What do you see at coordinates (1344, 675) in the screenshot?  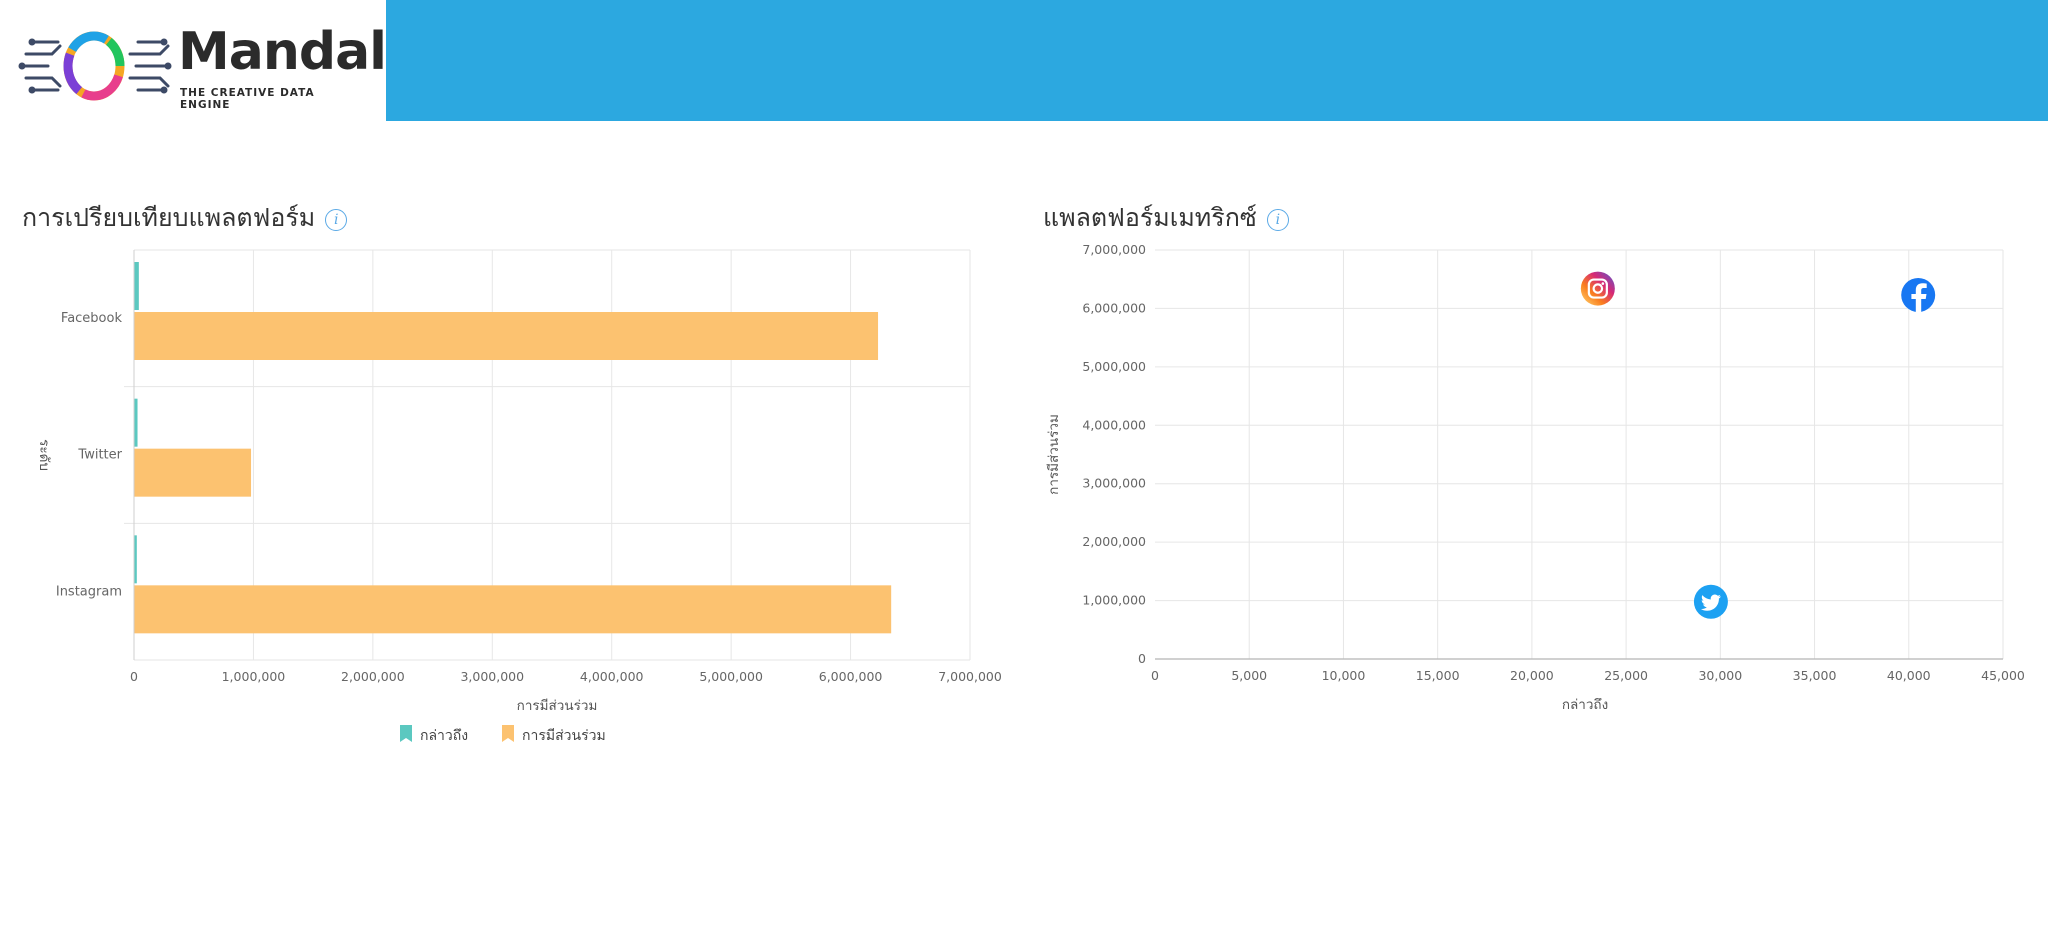 I see `x-tick-label: 10,000` at bounding box center [1344, 675].